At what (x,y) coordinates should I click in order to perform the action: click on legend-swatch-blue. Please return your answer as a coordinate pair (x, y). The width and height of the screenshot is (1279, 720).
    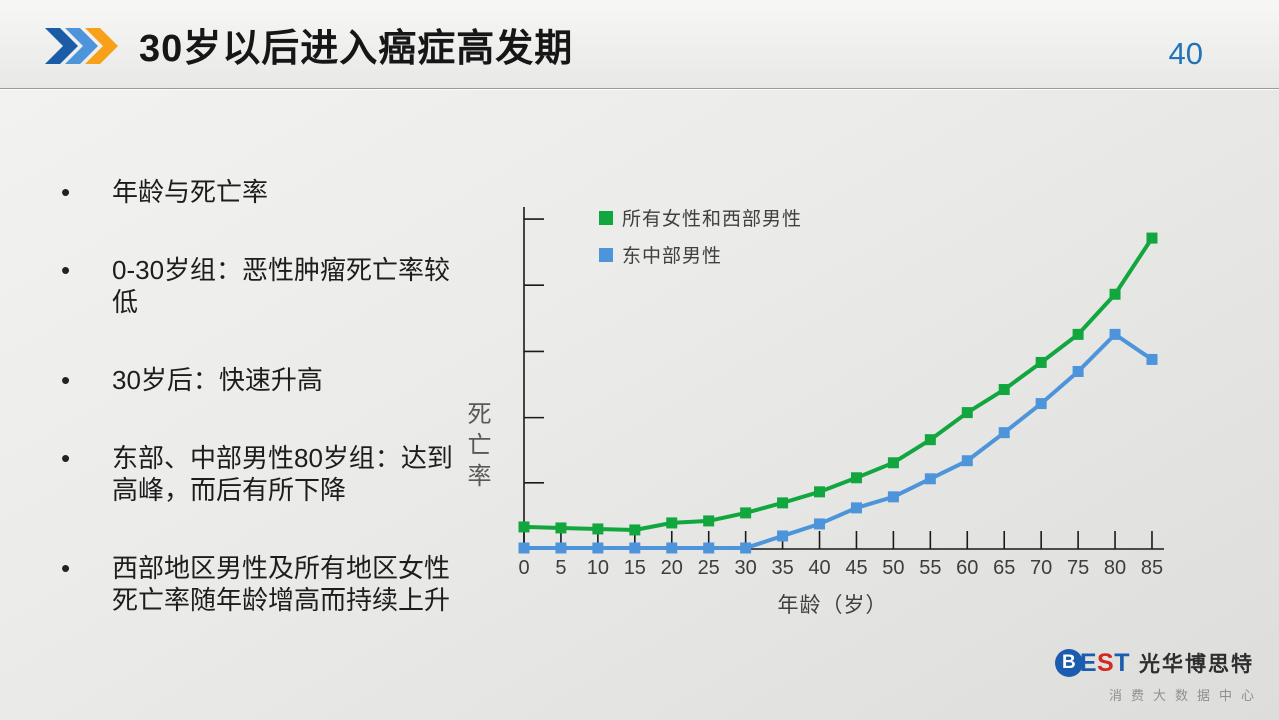
    Looking at the image, I should click on (606, 254).